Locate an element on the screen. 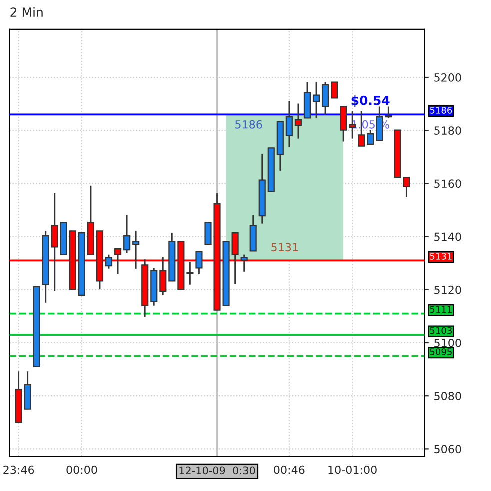 This screenshot has height=491, width=491. y-tick-label: 5060 is located at coordinates (448, 449).